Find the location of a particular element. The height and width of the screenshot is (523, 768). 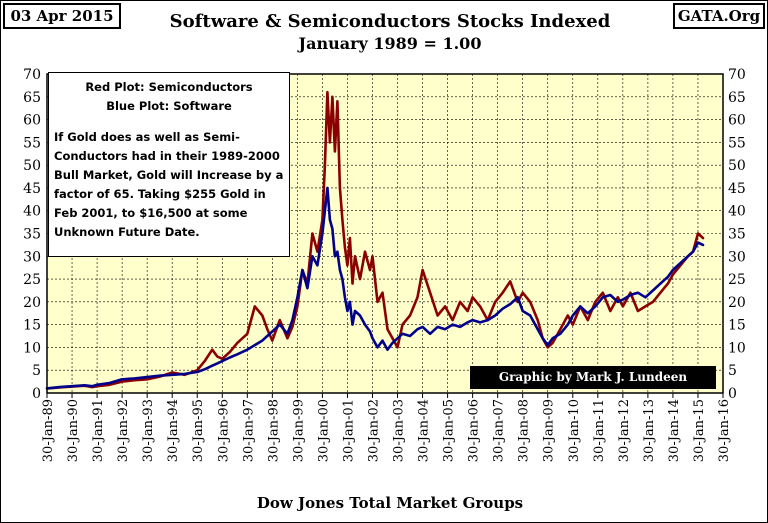

x-tick-label: 30-Jan-09 is located at coordinates (549, 430).